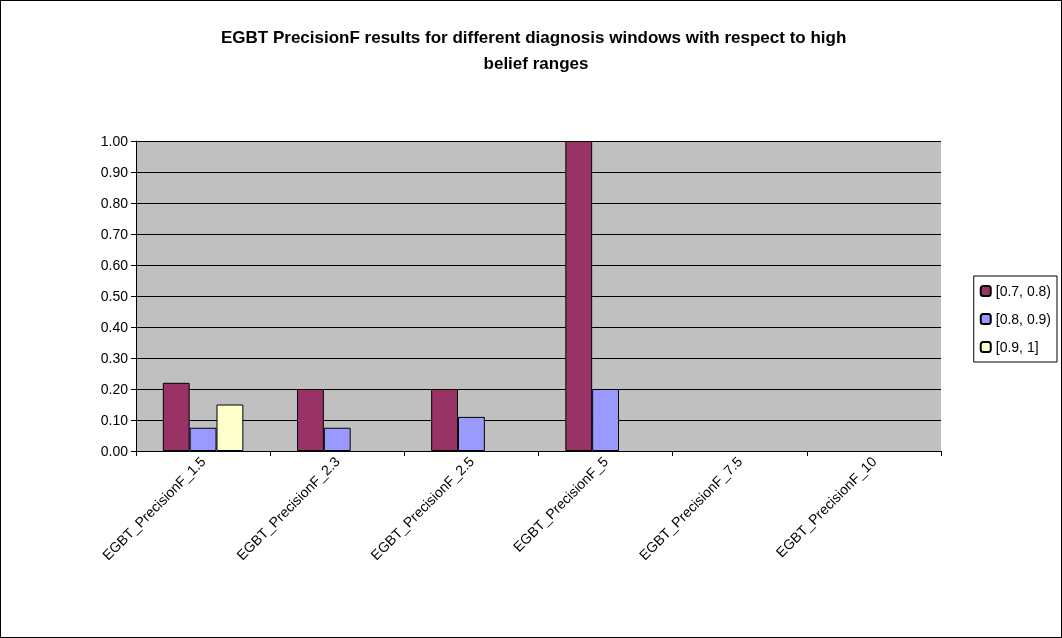 The height and width of the screenshot is (638, 1062). Describe the element at coordinates (114, 141) in the screenshot. I see `y-tick-label: 1.00` at that location.